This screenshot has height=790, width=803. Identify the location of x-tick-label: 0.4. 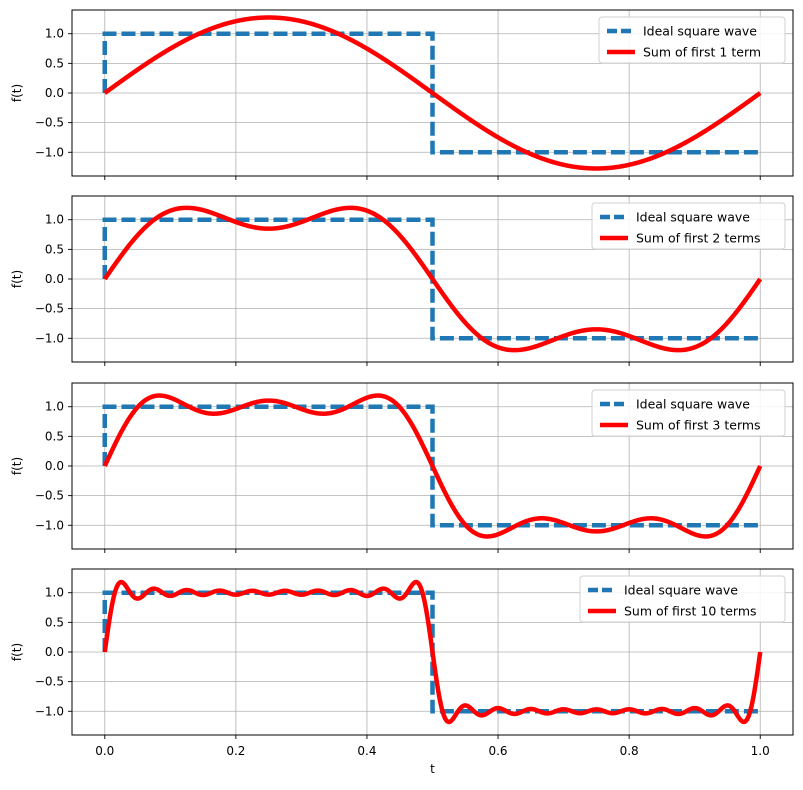
(366, 751).